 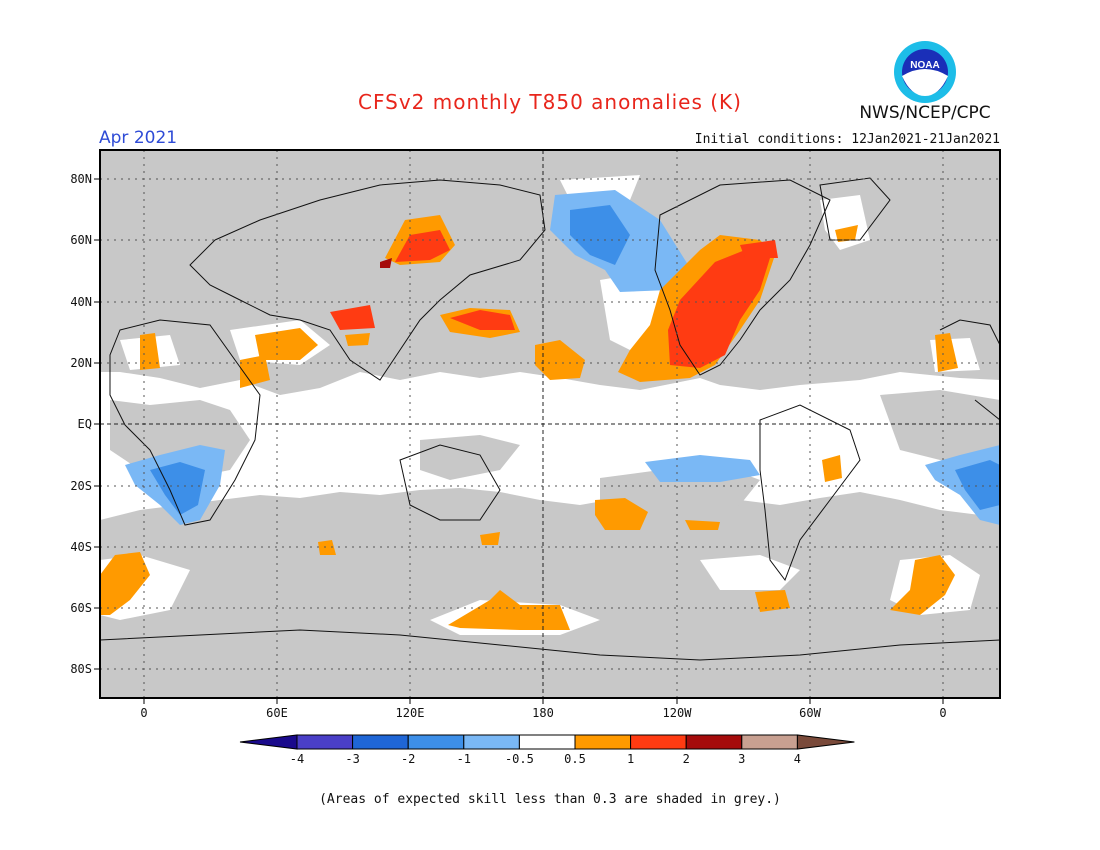 What do you see at coordinates (742, 759) in the screenshot?
I see `colorbar-label: 3` at bounding box center [742, 759].